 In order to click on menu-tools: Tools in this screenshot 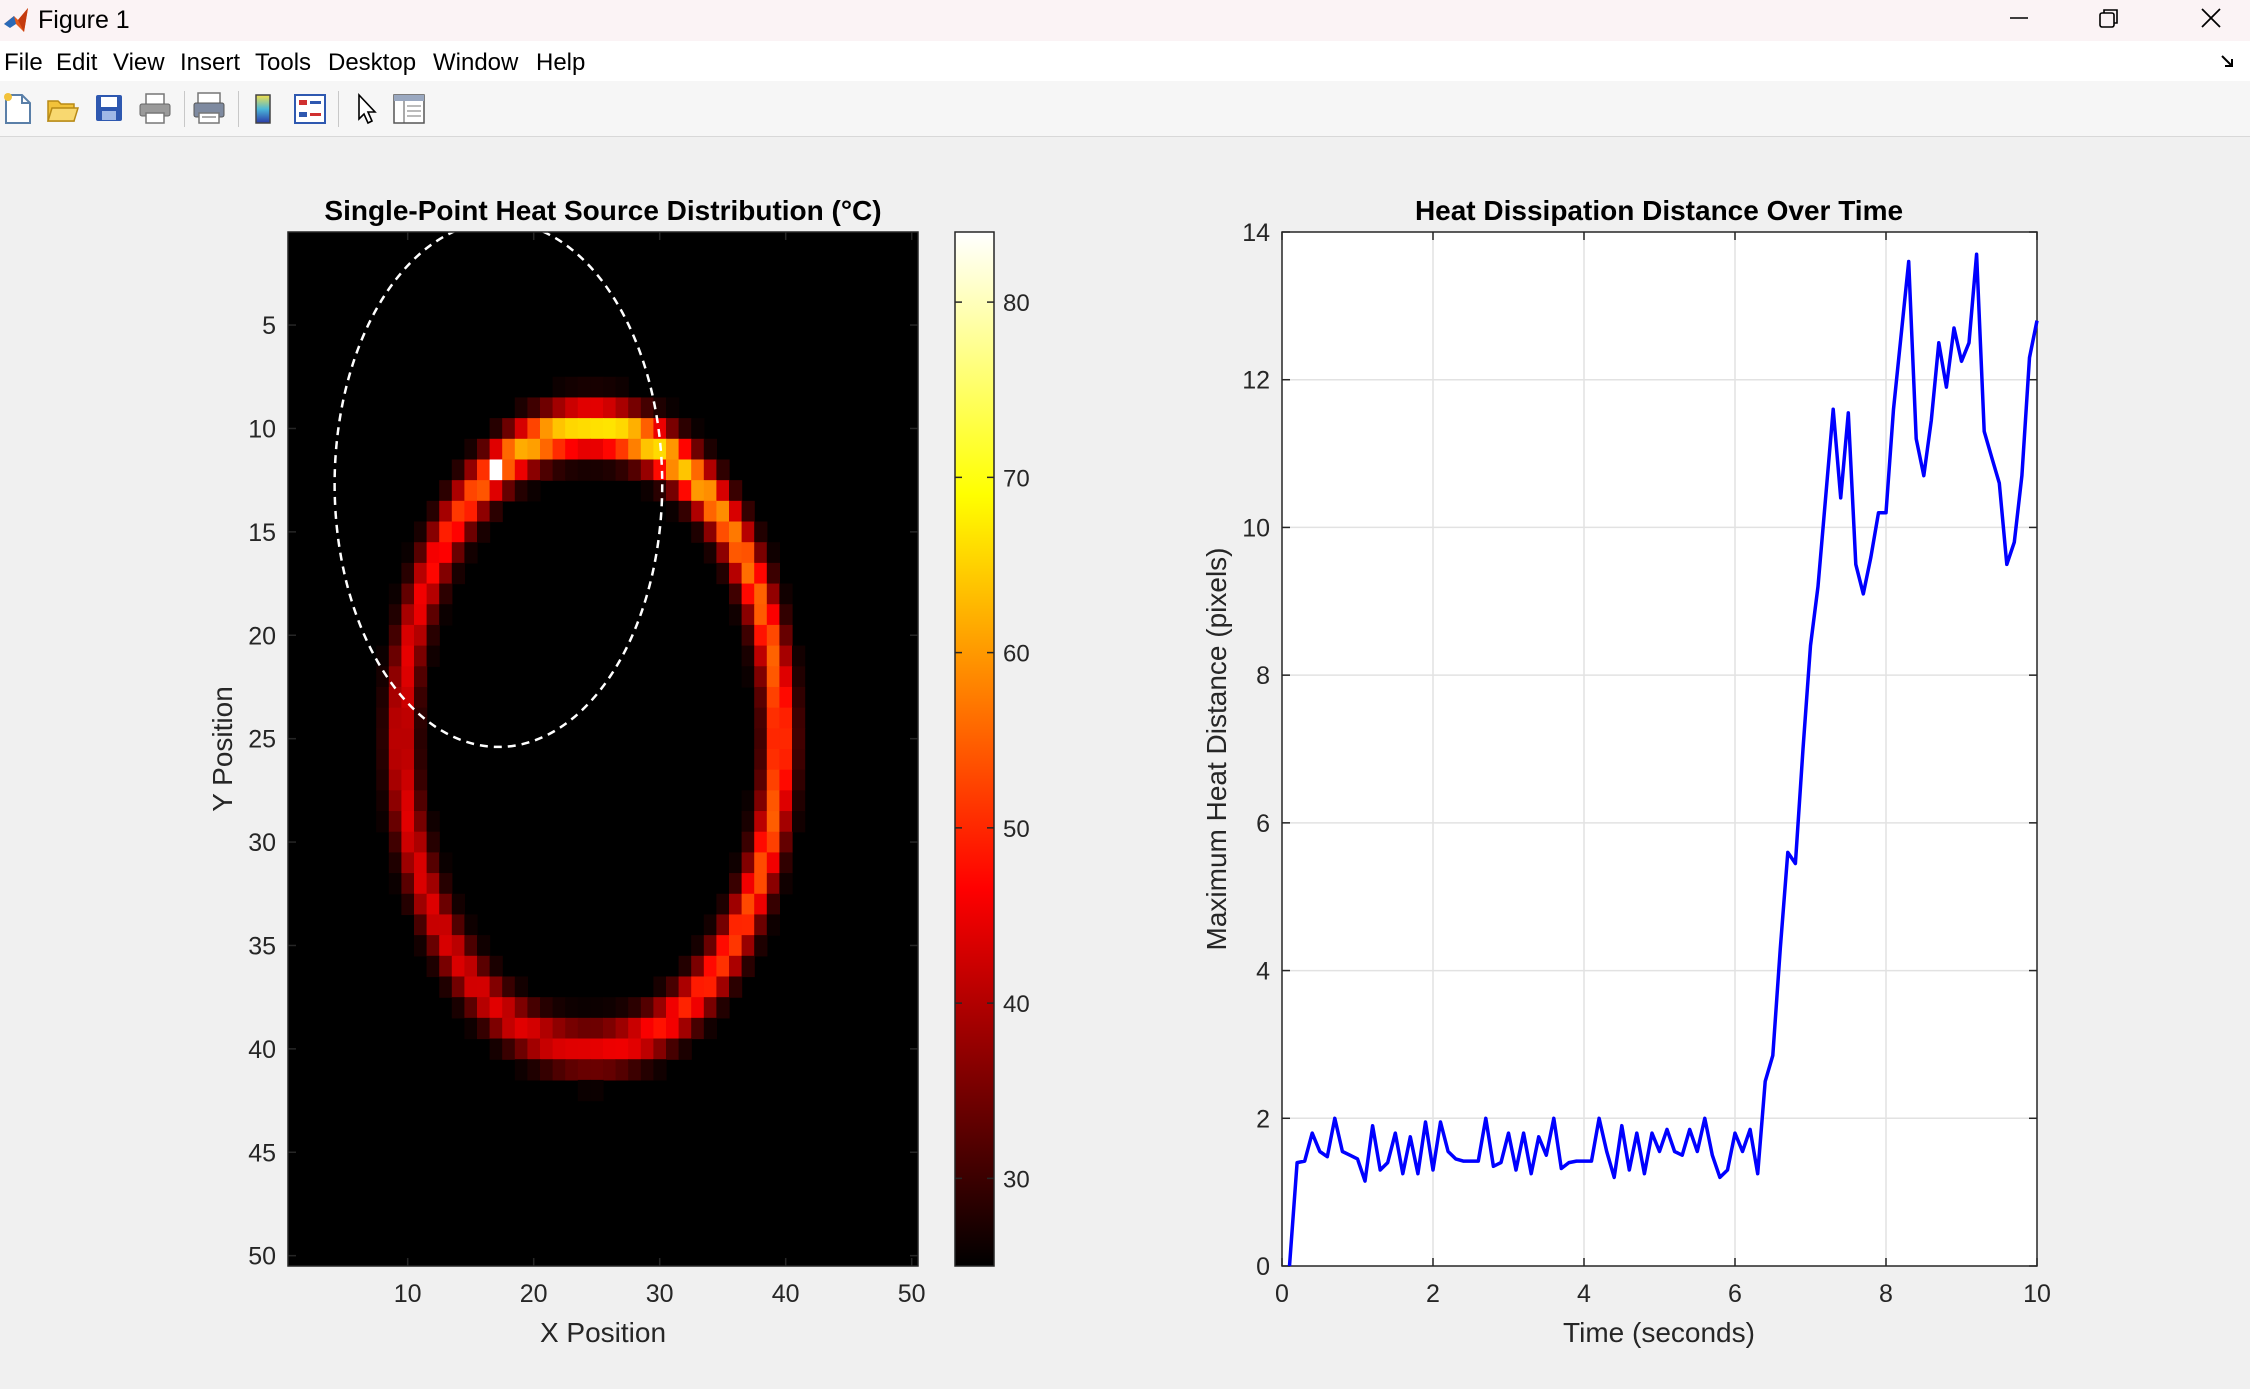, I will do `click(283, 62)`.